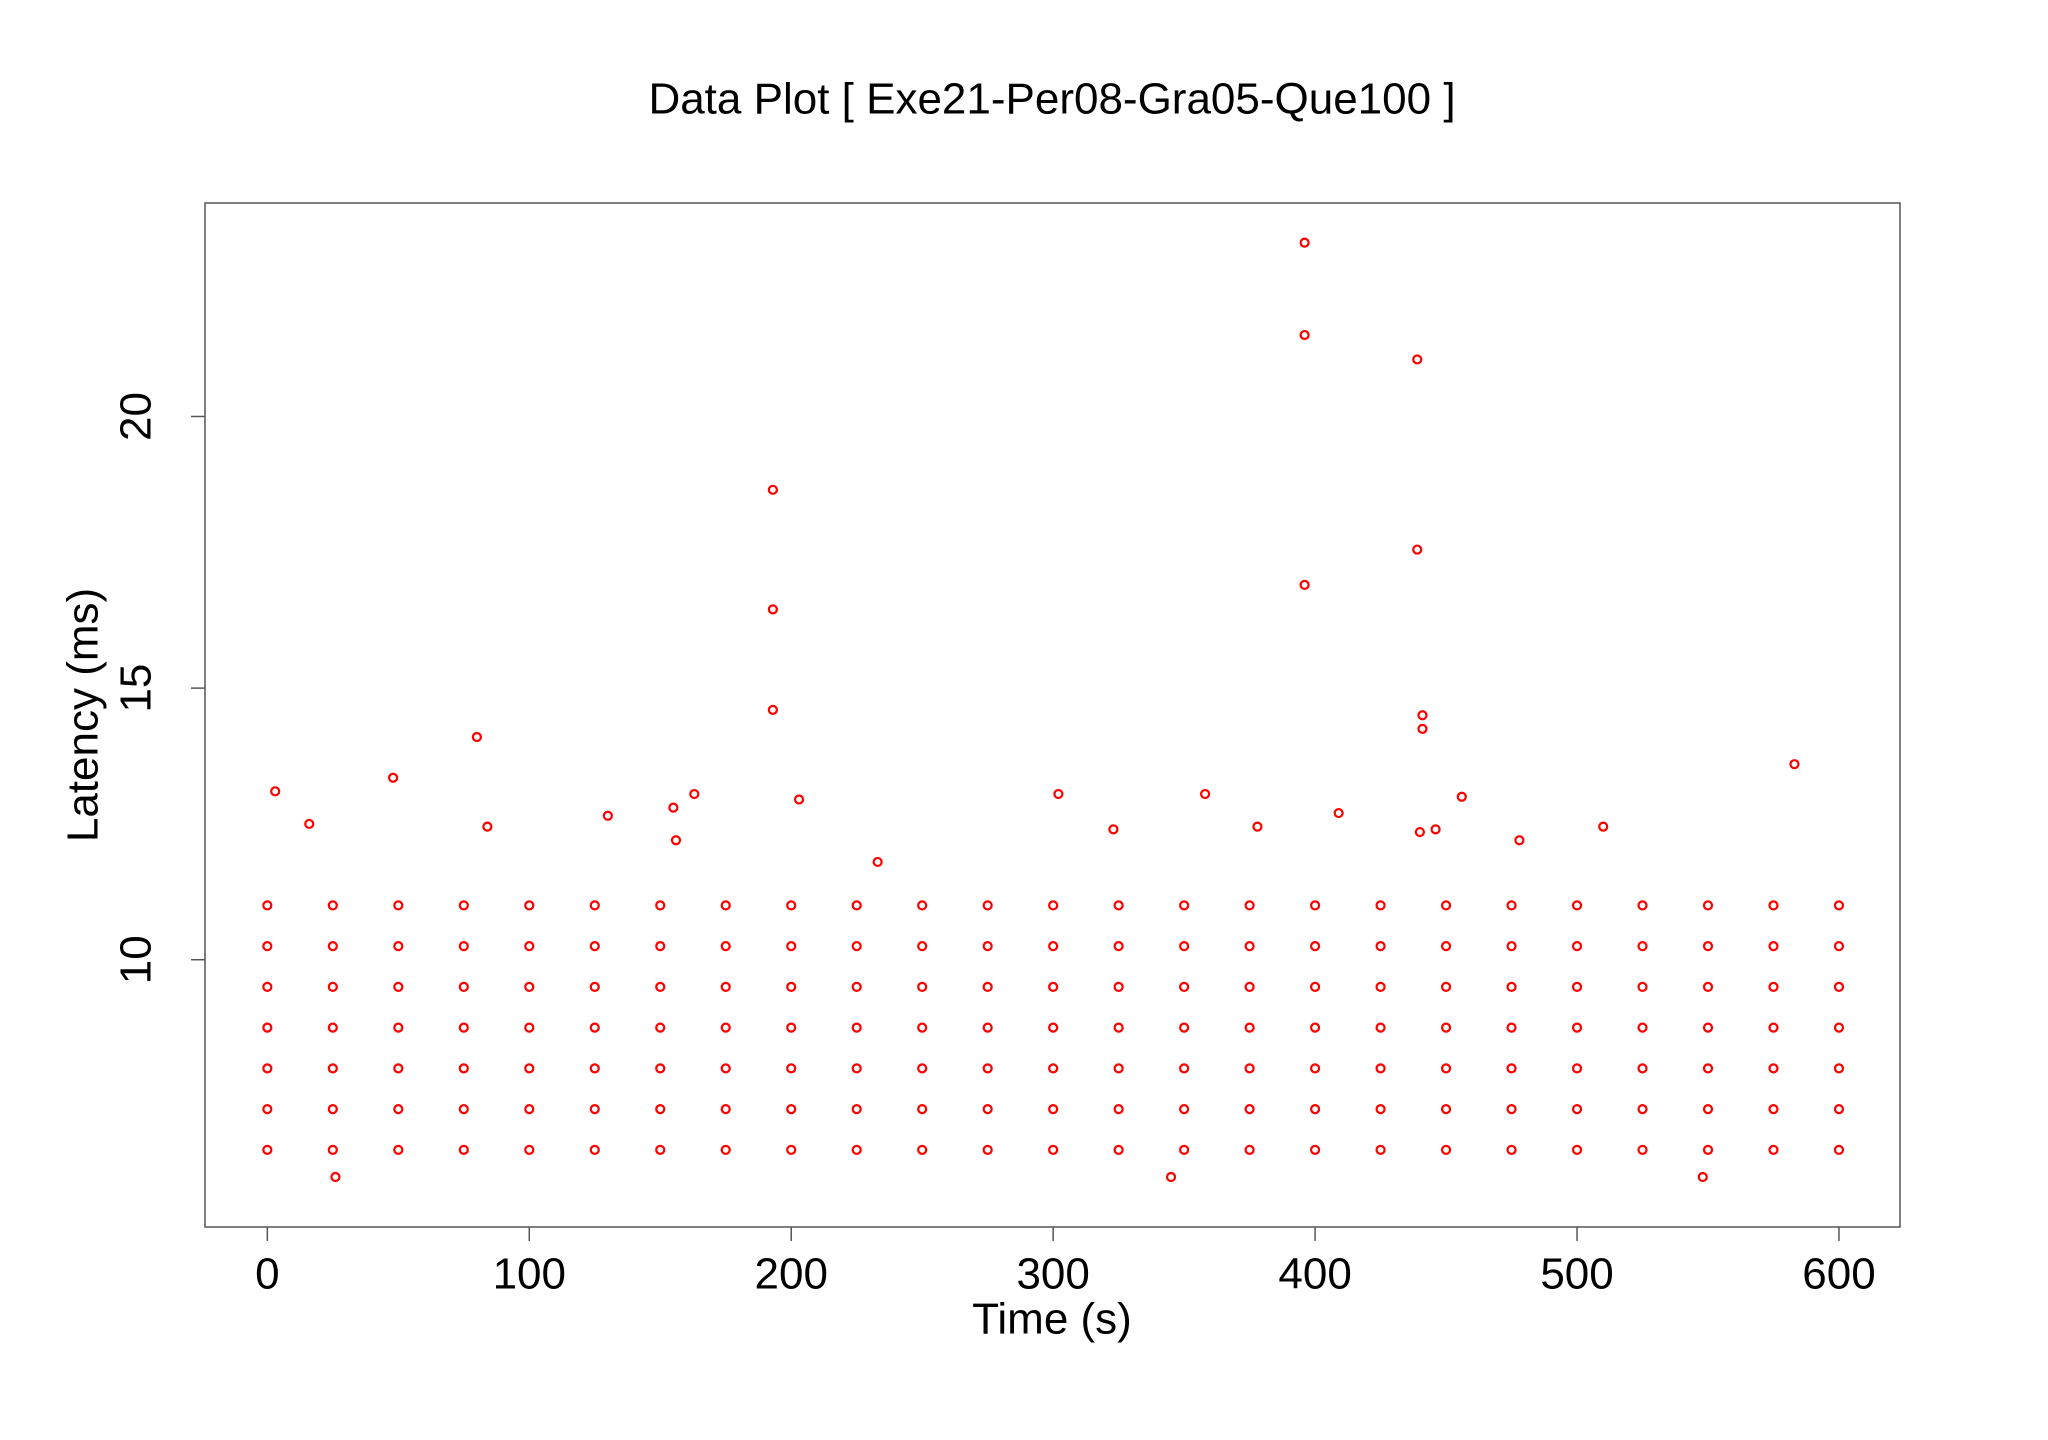  I want to click on x-axis-label: Time (s), so click(1052, 1319).